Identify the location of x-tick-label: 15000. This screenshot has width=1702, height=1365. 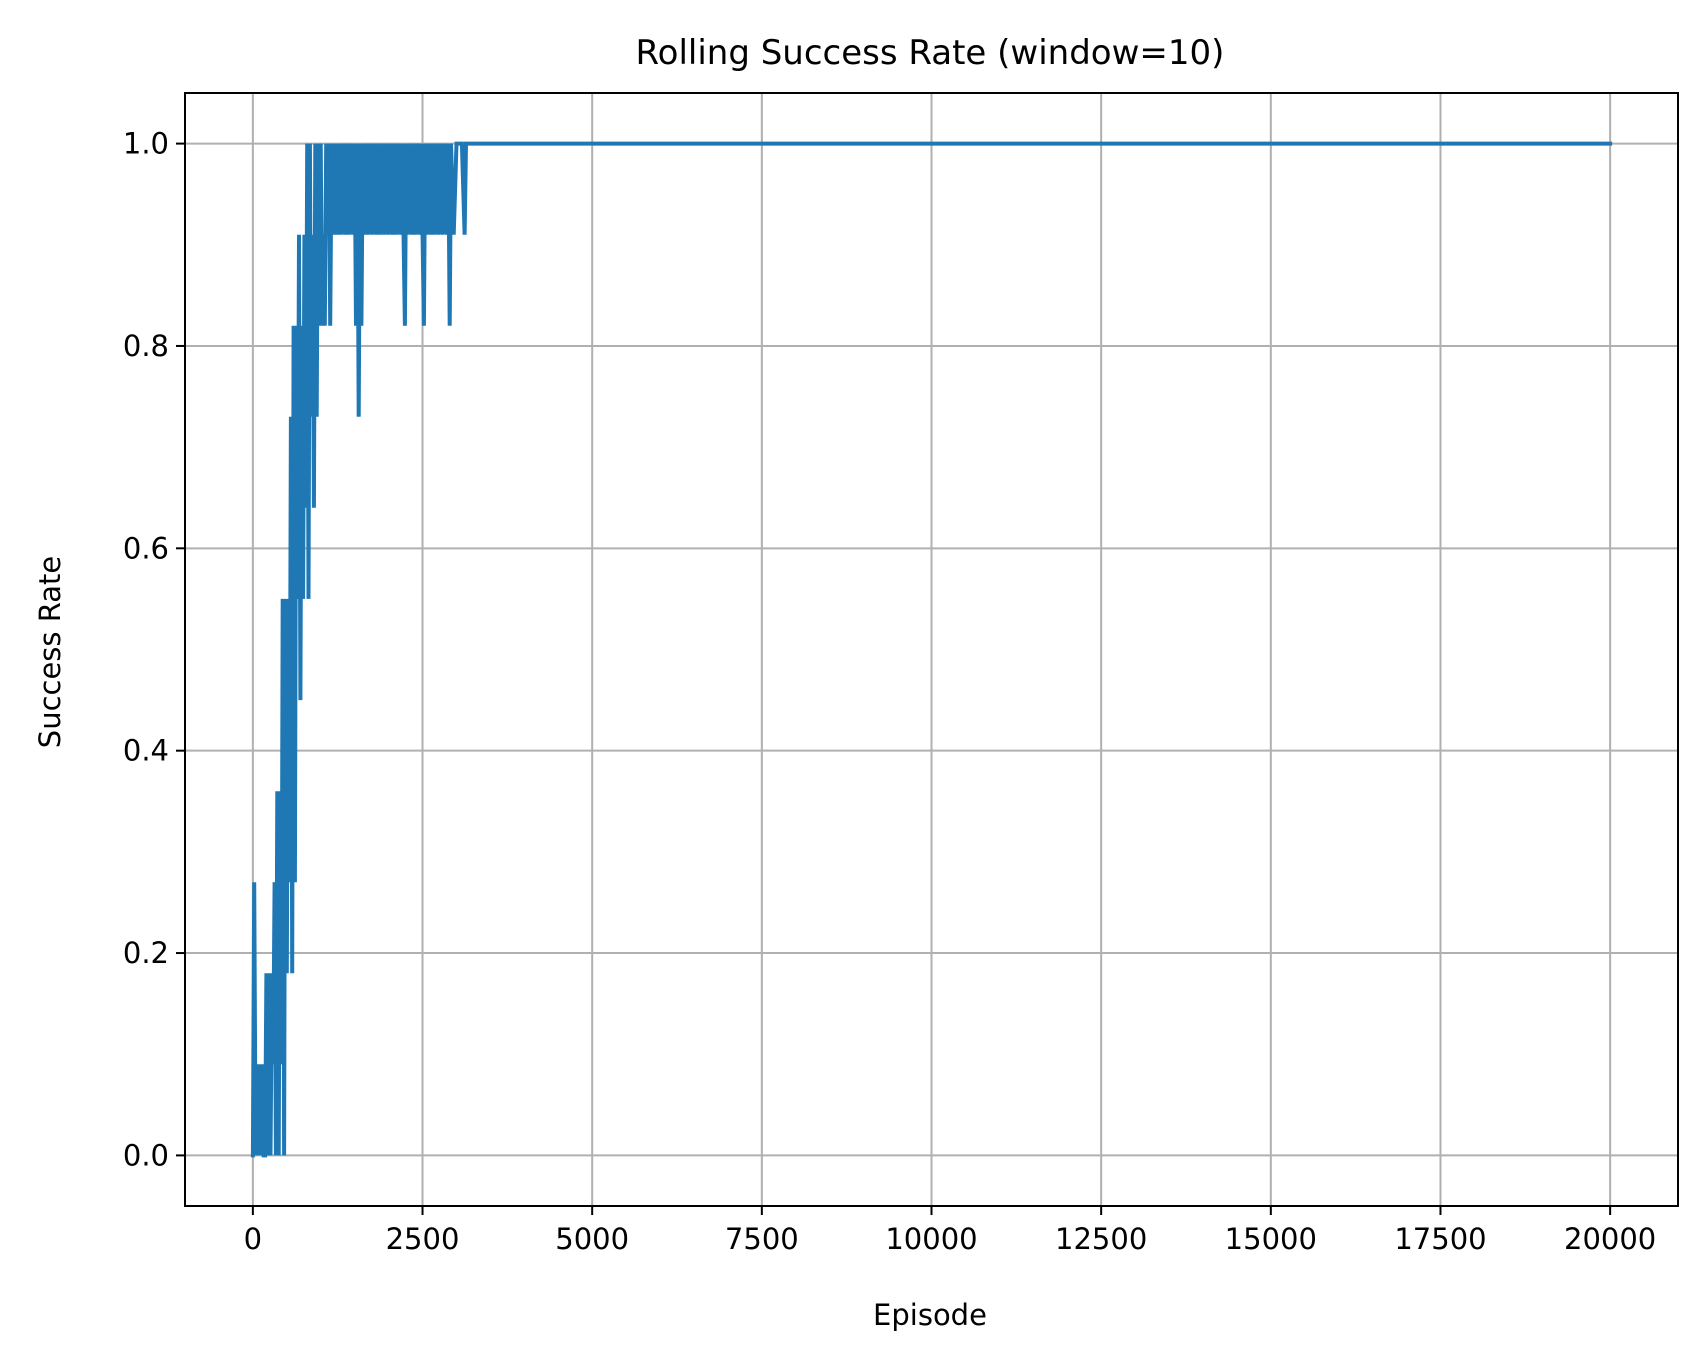
(1271, 1239).